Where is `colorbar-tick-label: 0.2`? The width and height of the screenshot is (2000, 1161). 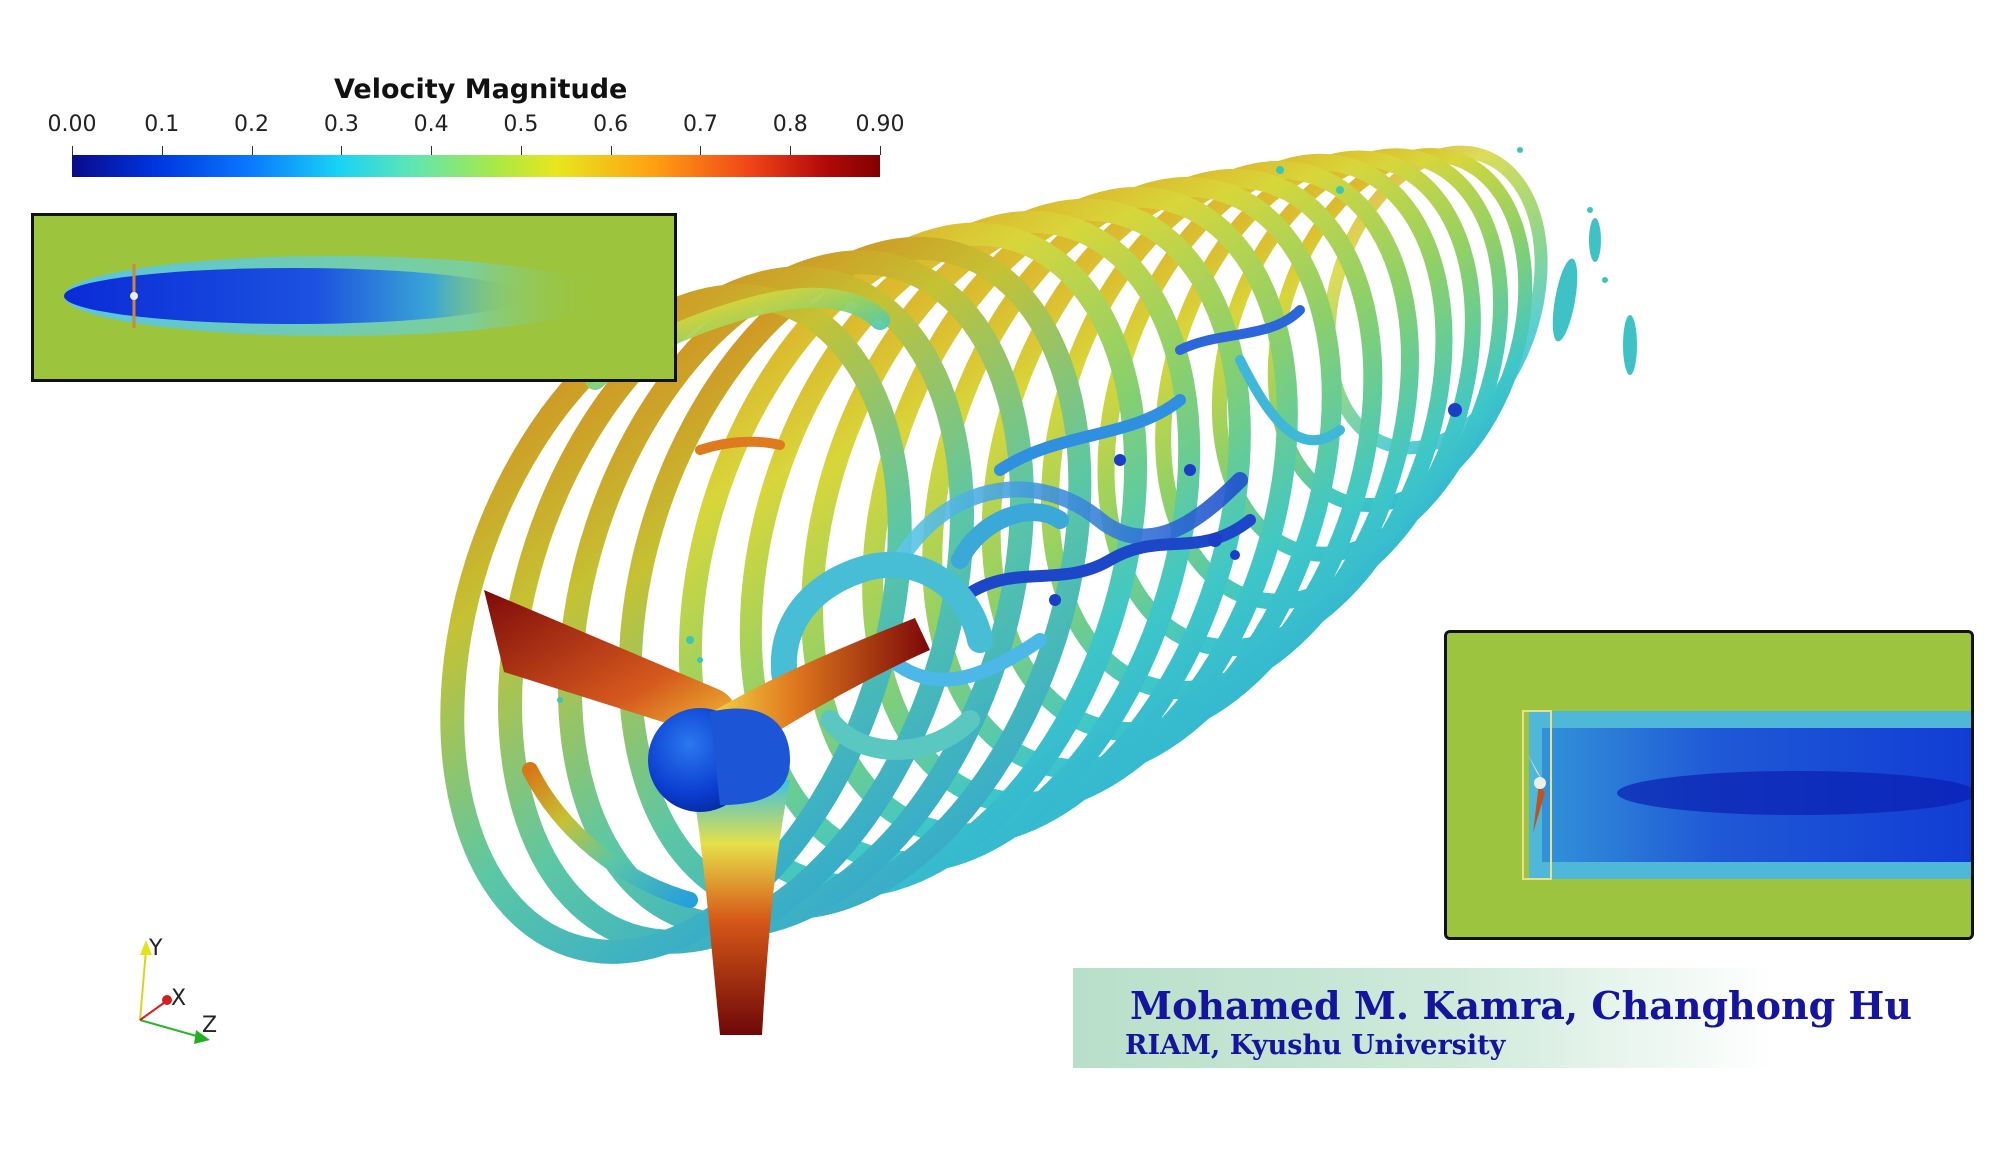
colorbar-tick-label: 0.2 is located at coordinates (252, 124).